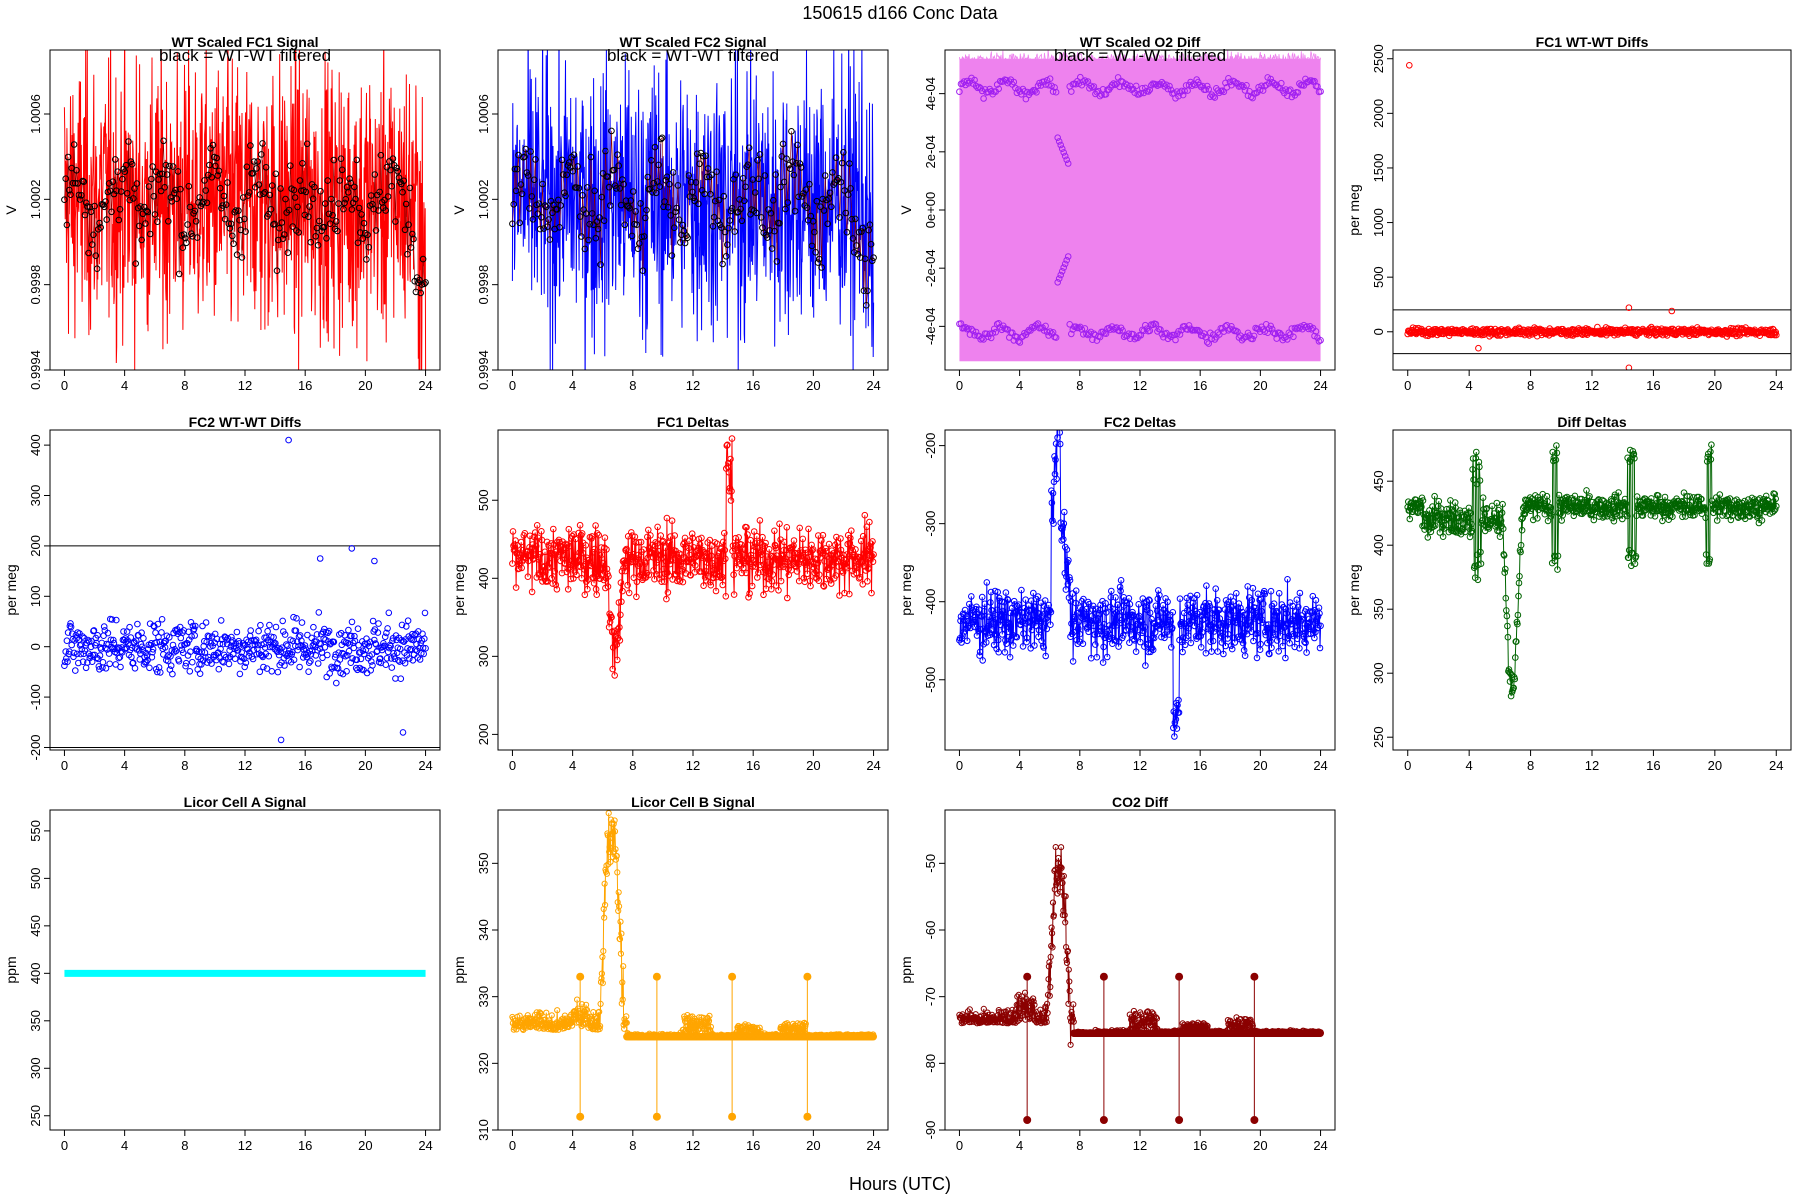  What do you see at coordinates (459, 589) in the screenshot?
I see `y-axis-label: per meg` at bounding box center [459, 589].